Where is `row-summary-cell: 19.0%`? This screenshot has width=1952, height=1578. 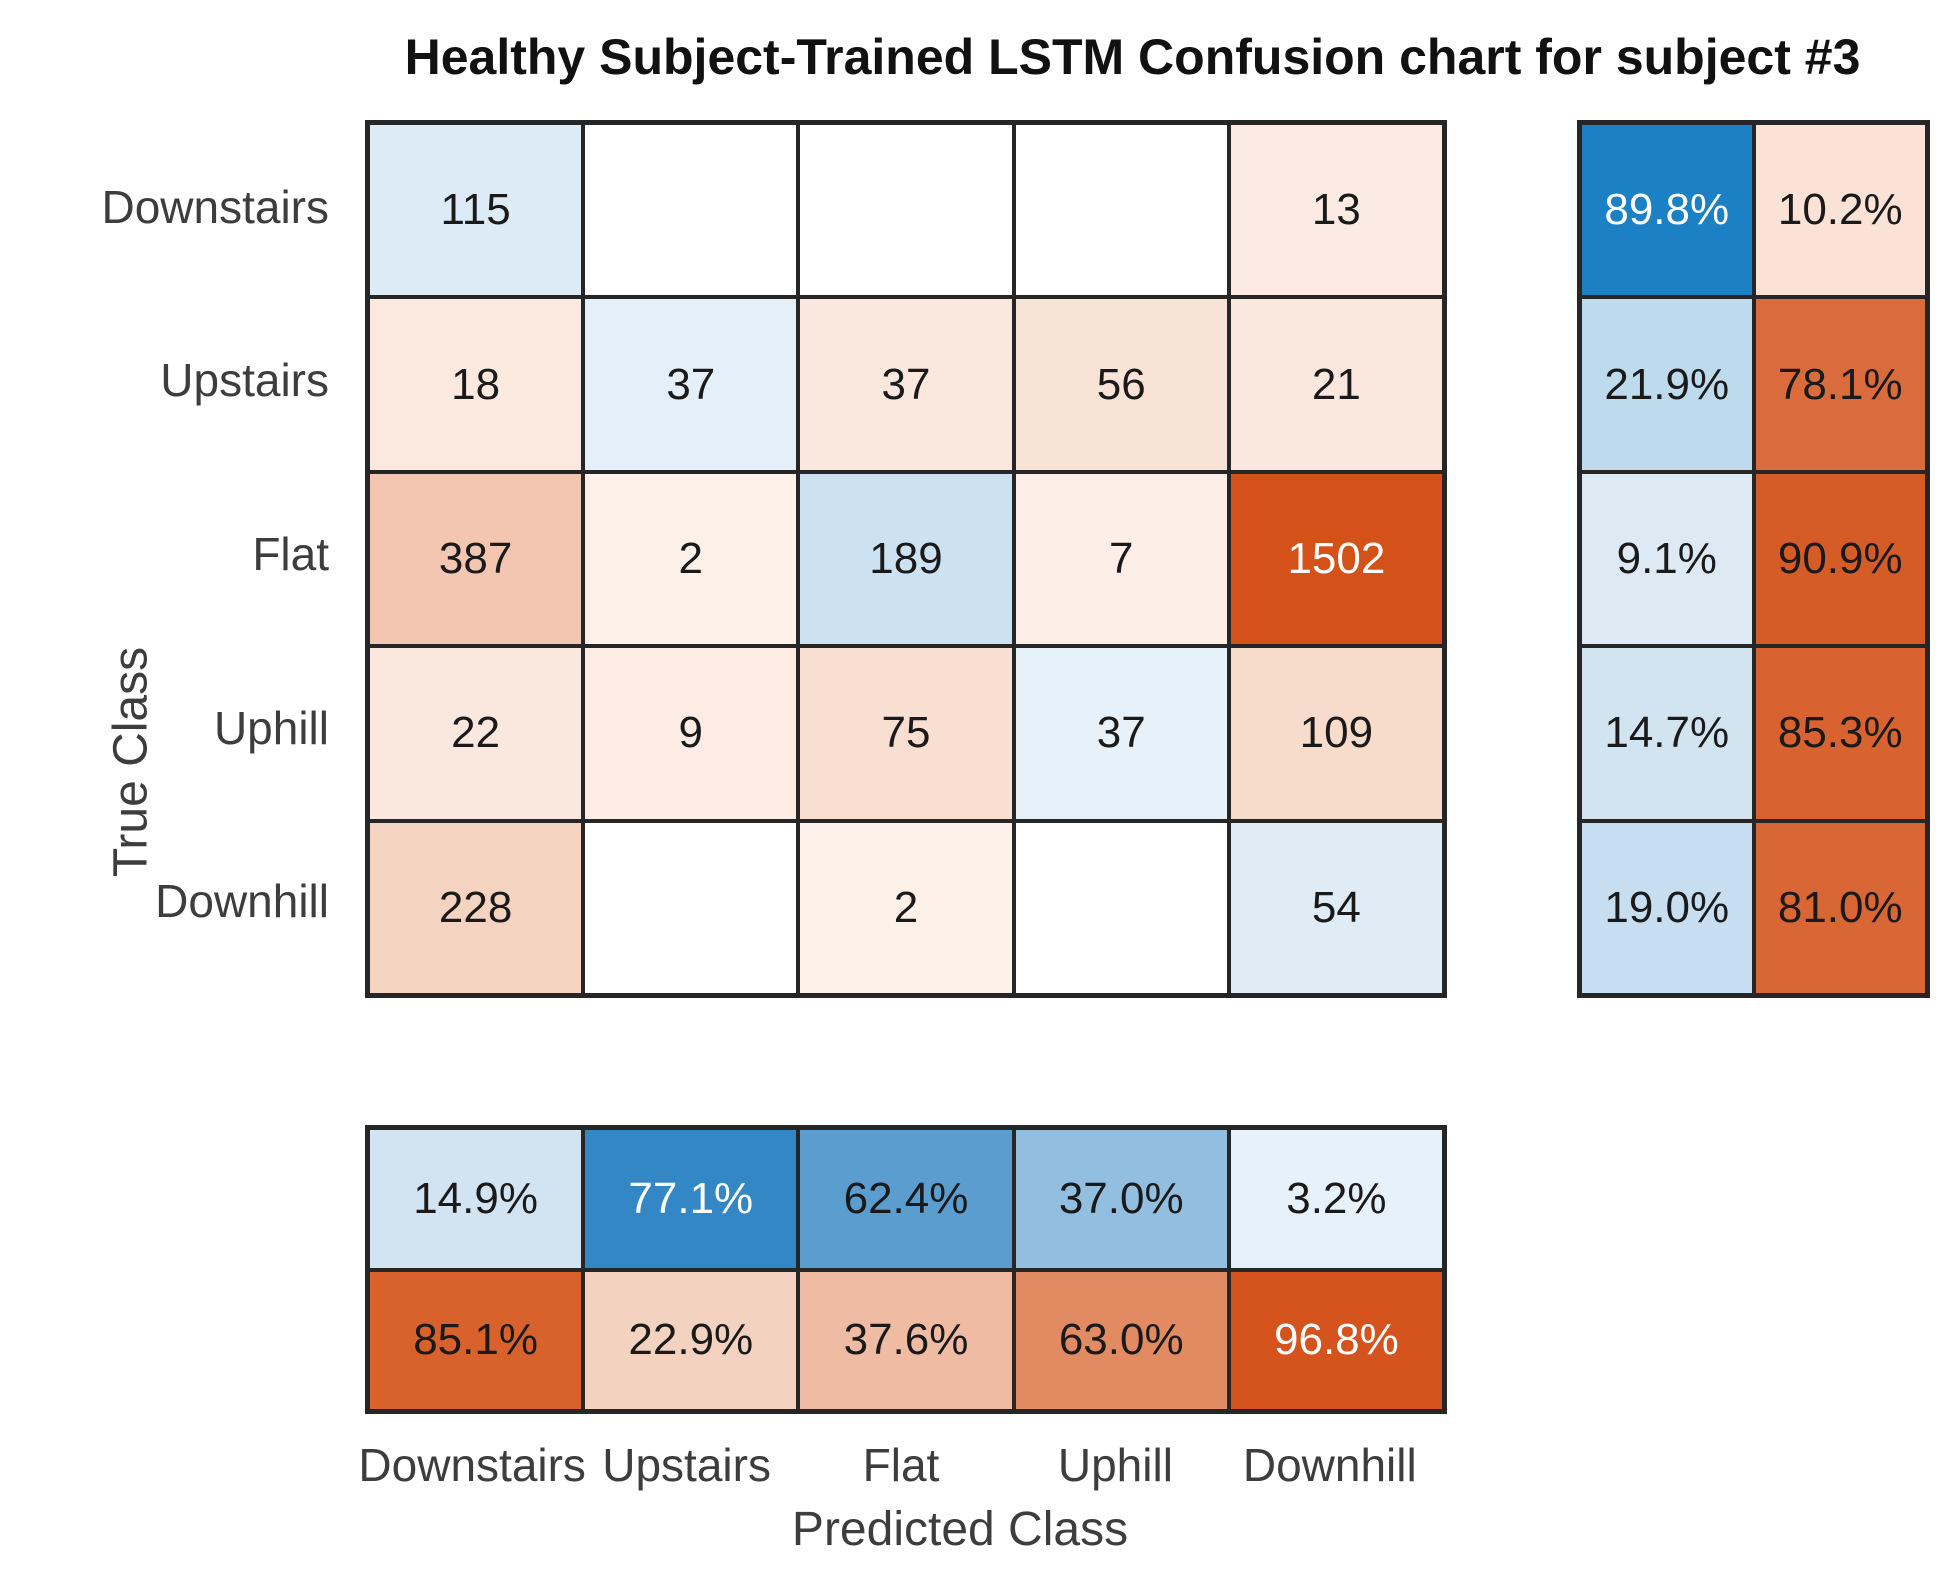
row-summary-cell: 19.0% is located at coordinates (1667, 907).